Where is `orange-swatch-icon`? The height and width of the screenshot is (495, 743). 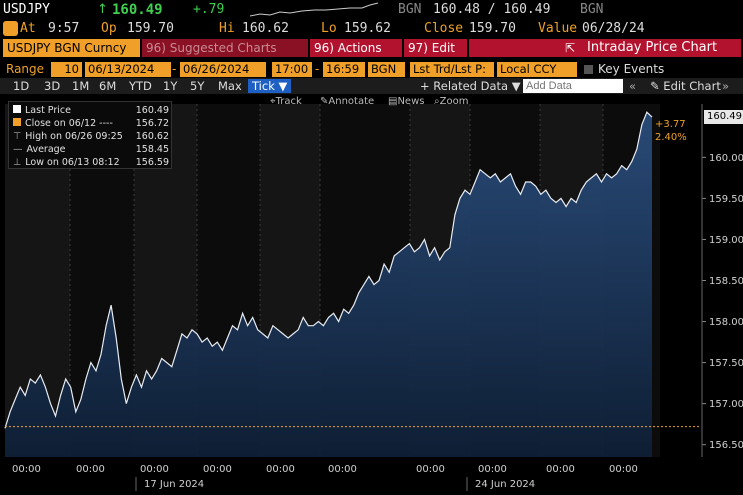
orange-swatch-icon is located at coordinates (17, 122).